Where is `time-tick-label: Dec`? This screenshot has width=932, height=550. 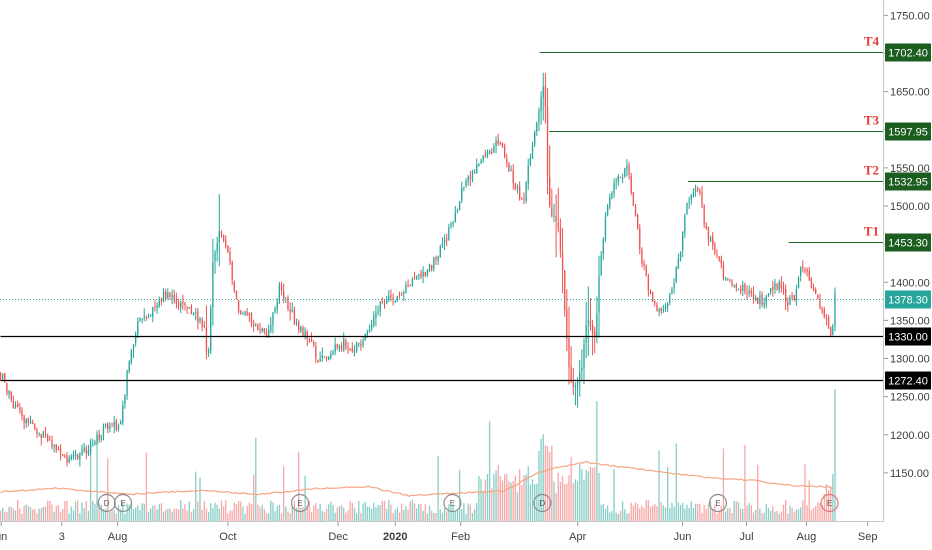
time-tick-label: Dec is located at coordinates (338, 537).